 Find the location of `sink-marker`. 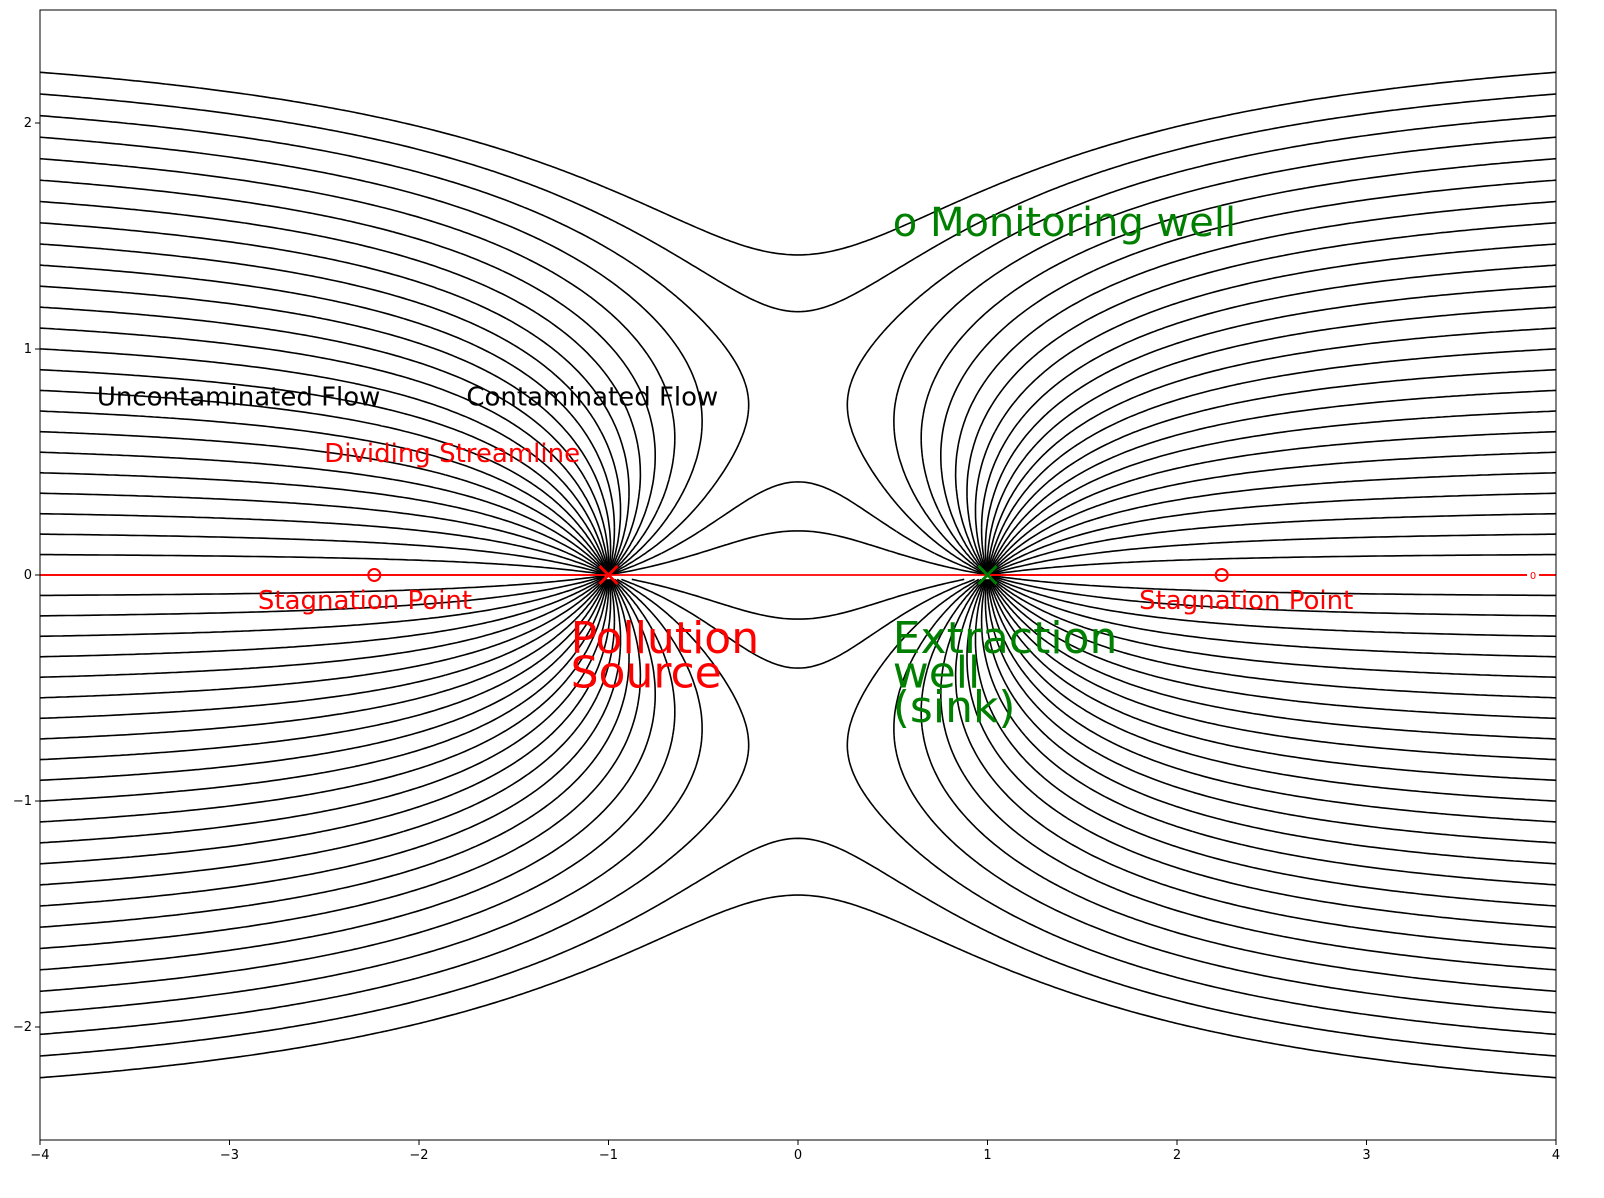

sink-marker is located at coordinates (987, 575).